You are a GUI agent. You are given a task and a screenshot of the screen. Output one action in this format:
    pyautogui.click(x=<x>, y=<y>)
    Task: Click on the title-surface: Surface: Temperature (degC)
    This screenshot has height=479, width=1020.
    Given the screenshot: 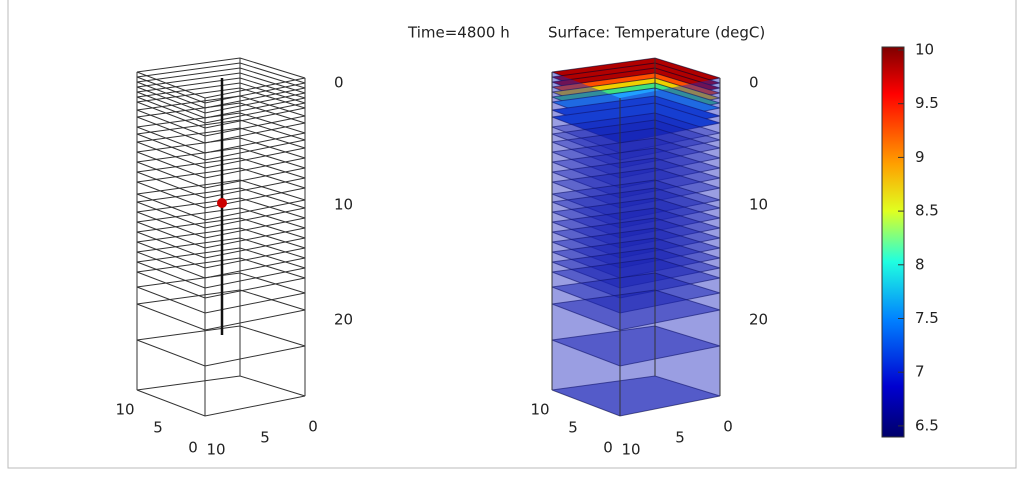 What is the action you would take?
    pyautogui.click(x=656, y=33)
    